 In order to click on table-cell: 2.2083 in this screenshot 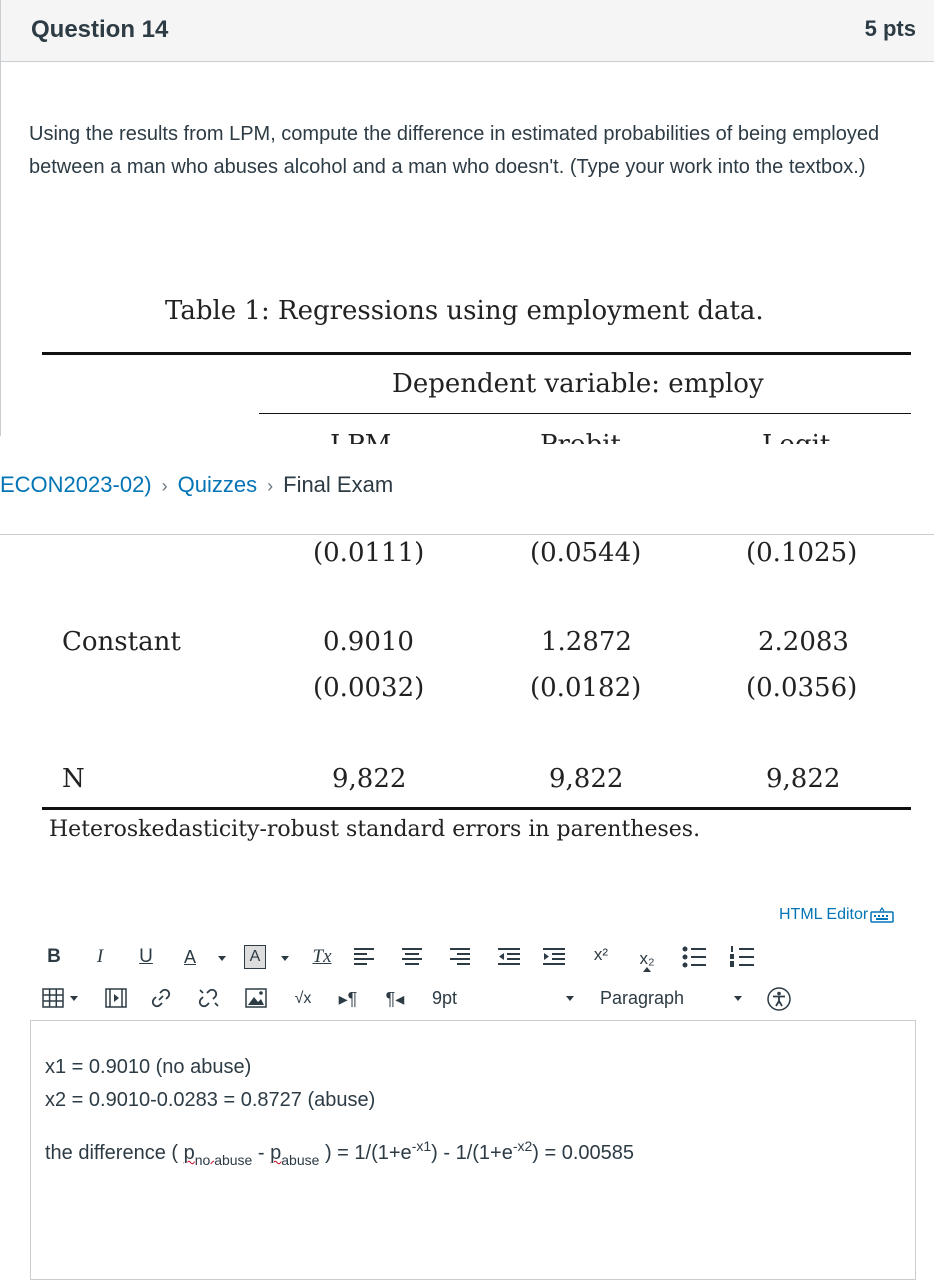, I will do `click(803, 642)`.